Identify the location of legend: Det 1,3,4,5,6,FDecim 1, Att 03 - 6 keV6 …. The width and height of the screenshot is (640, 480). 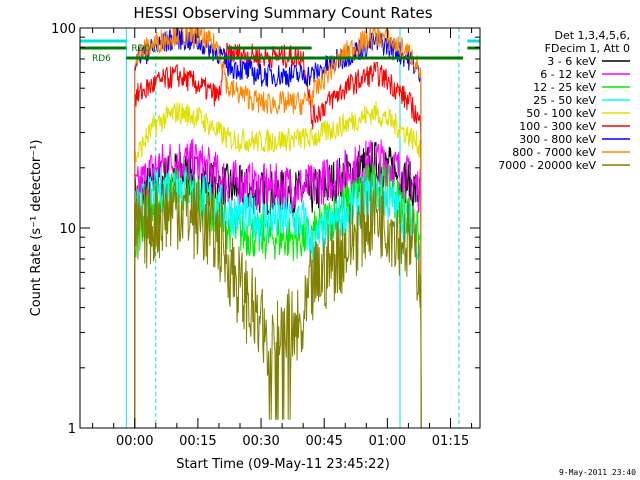
(564, 100).